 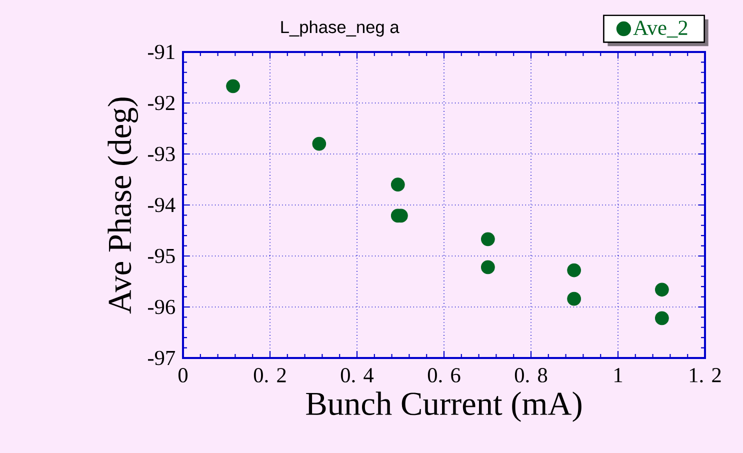 I want to click on chart-title: L_phase_neg a, so click(x=340, y=28).